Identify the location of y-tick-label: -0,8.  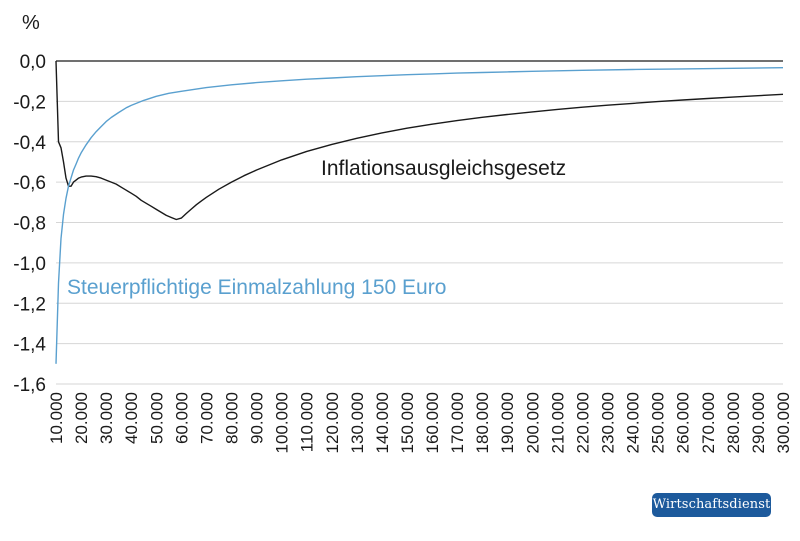
(29, 224).